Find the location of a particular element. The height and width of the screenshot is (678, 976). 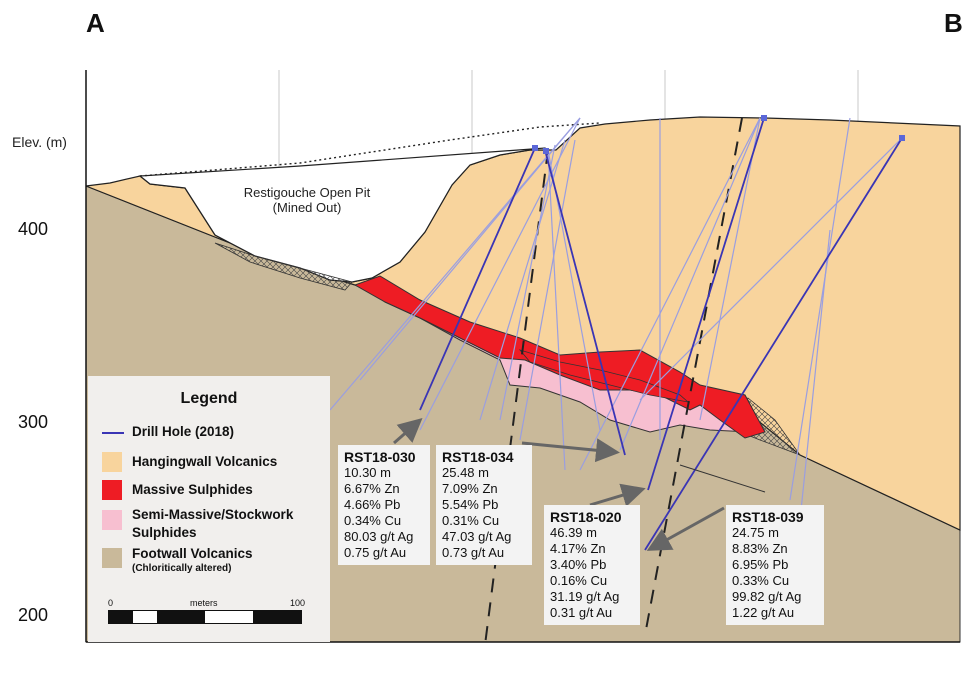

legend-label-line2: Sulphides is located at coordinates (164, 532).